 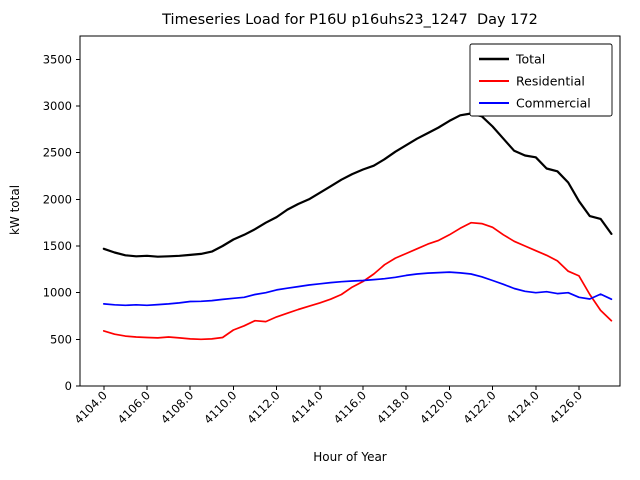 What do you see at coordinates (393, 407) in the screenshot?
I see `x-tick-label: 4118.0` at bounding box center [393, 407].